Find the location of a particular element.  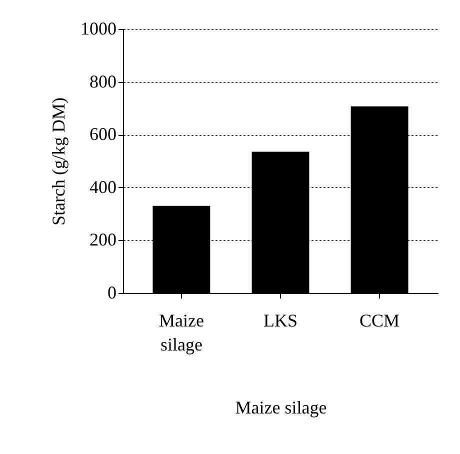

x-tick-label: LKS is located at coordinates (280, 320).